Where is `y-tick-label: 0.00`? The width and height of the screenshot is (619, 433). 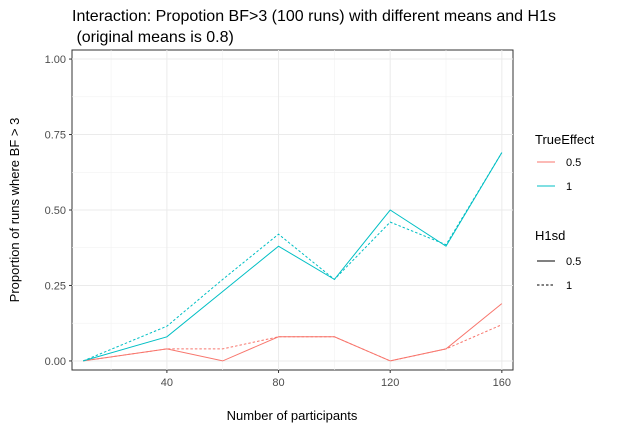
y-tick-label: 0.00 is located at coordinates (55, 362).